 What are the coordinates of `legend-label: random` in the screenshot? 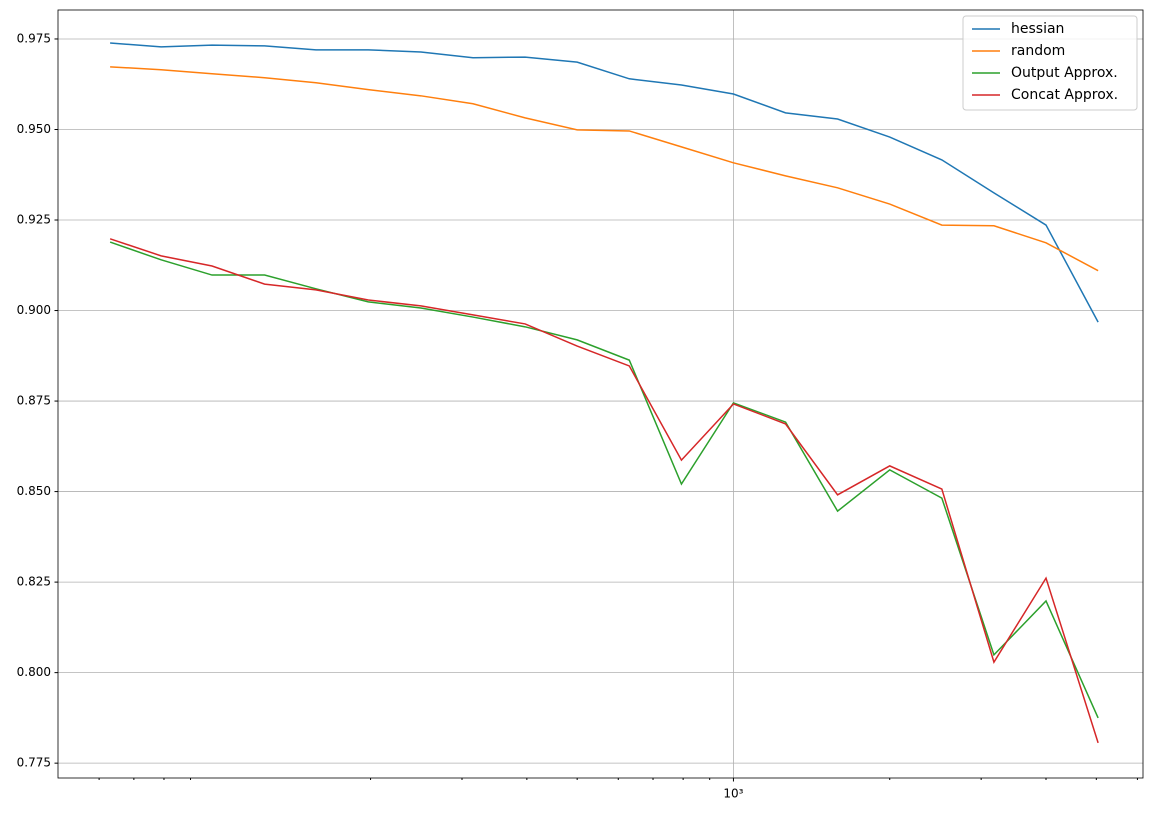 It's located at (1038, 51).